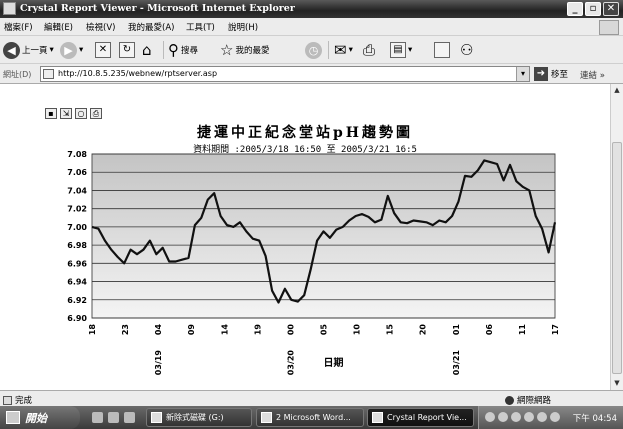 The height and width of the screenshot is (429, 623). Describe the element at coordinates (398, 50) in the screenshot. I see `edit-icon: ▤` at that location.